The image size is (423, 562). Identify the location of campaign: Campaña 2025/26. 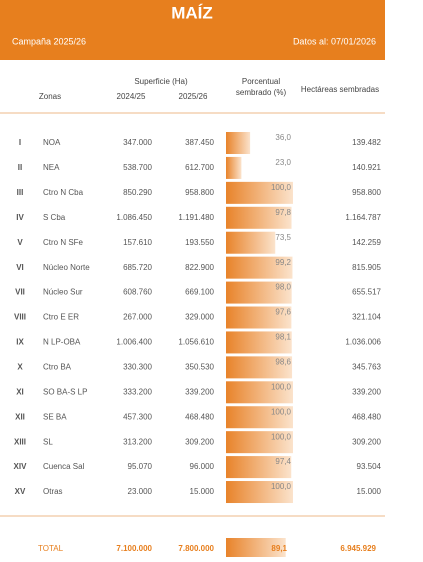
(49, 41).